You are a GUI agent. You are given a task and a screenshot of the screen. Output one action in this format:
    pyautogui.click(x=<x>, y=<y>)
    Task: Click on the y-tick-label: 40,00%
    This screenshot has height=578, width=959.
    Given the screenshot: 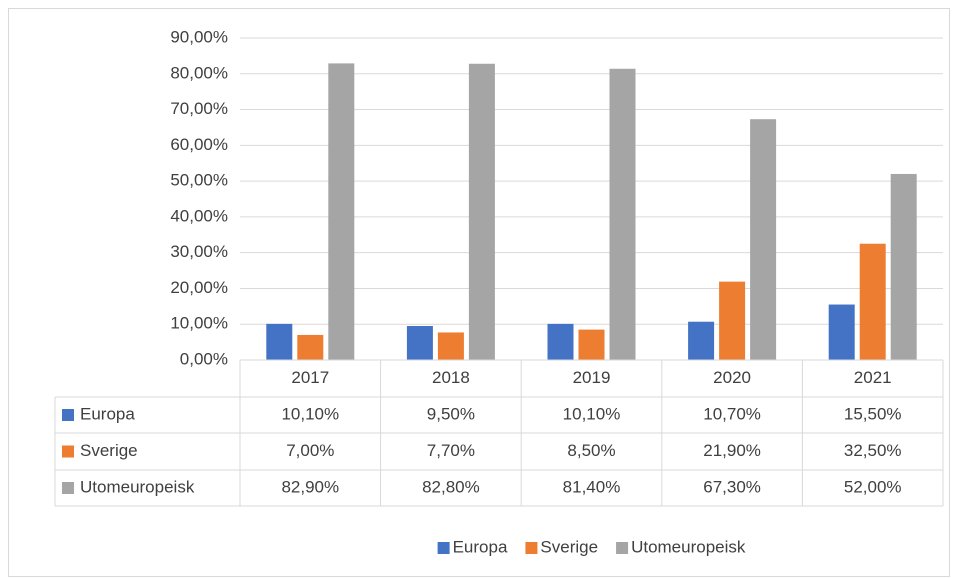 What is the action you would take?
    pyautogui.click(x=199, y=215)
    